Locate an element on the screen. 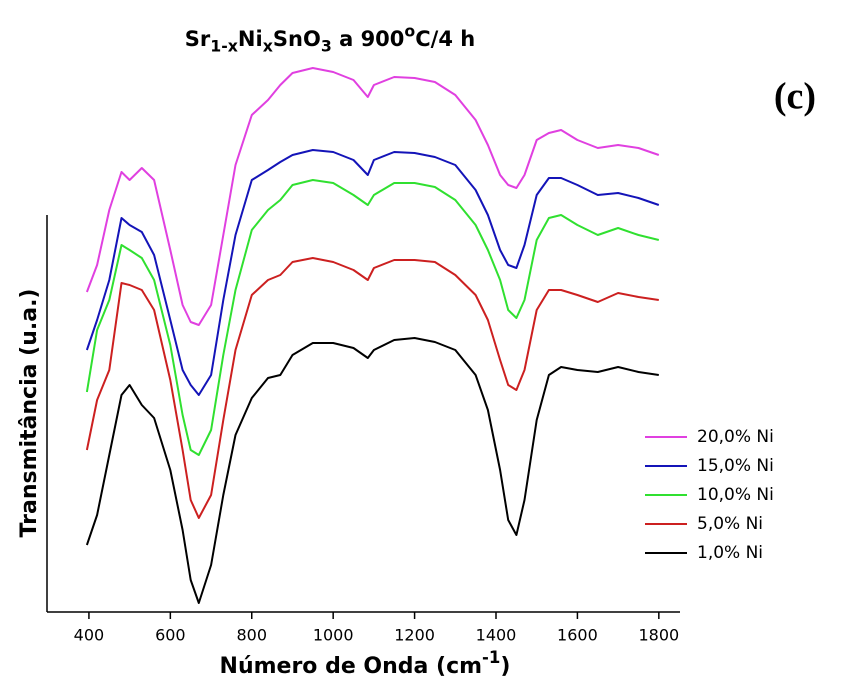 The width and height of the screenshot is (851, 688). x-tick-label: 600 is located at coordinates (170, 635).